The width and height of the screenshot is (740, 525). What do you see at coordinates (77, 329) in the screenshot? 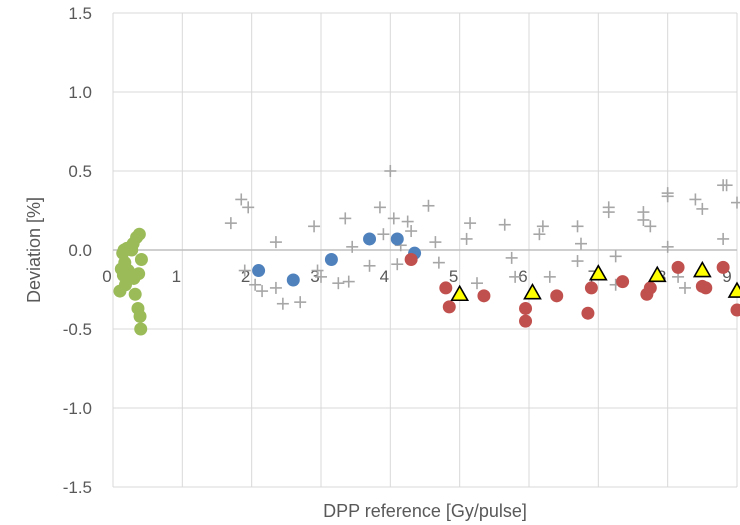
I see `y-tick-label: -0.5` at bounding box center [77, 329].